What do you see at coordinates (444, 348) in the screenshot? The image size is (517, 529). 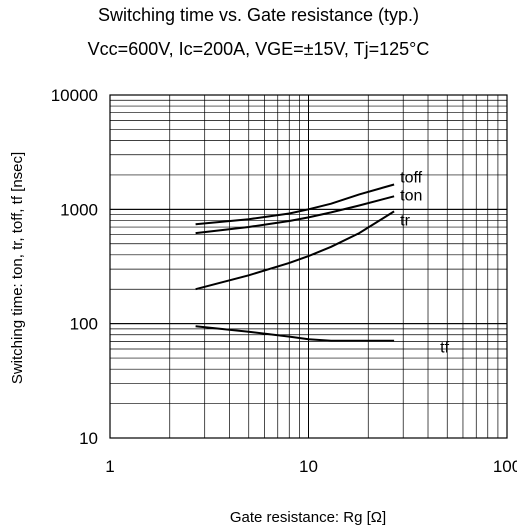 I see `series-label-tf: tf` at bounding box center [444, 348].